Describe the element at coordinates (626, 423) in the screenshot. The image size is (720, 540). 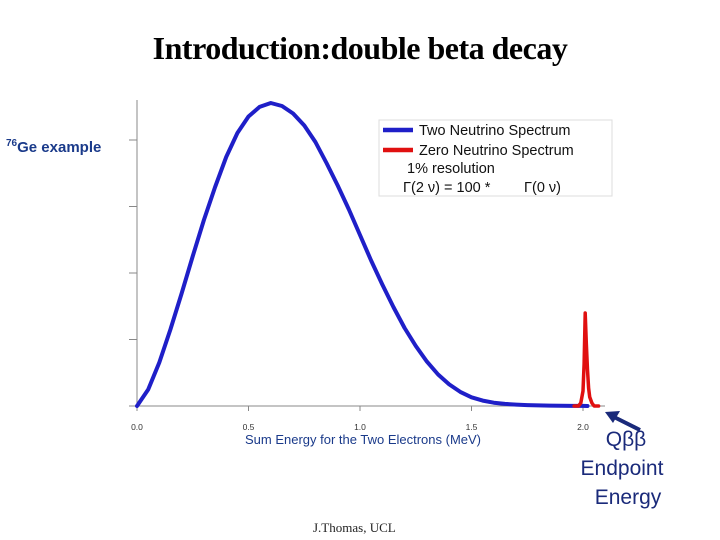
I see `endpoint-arrow-line` at that location.